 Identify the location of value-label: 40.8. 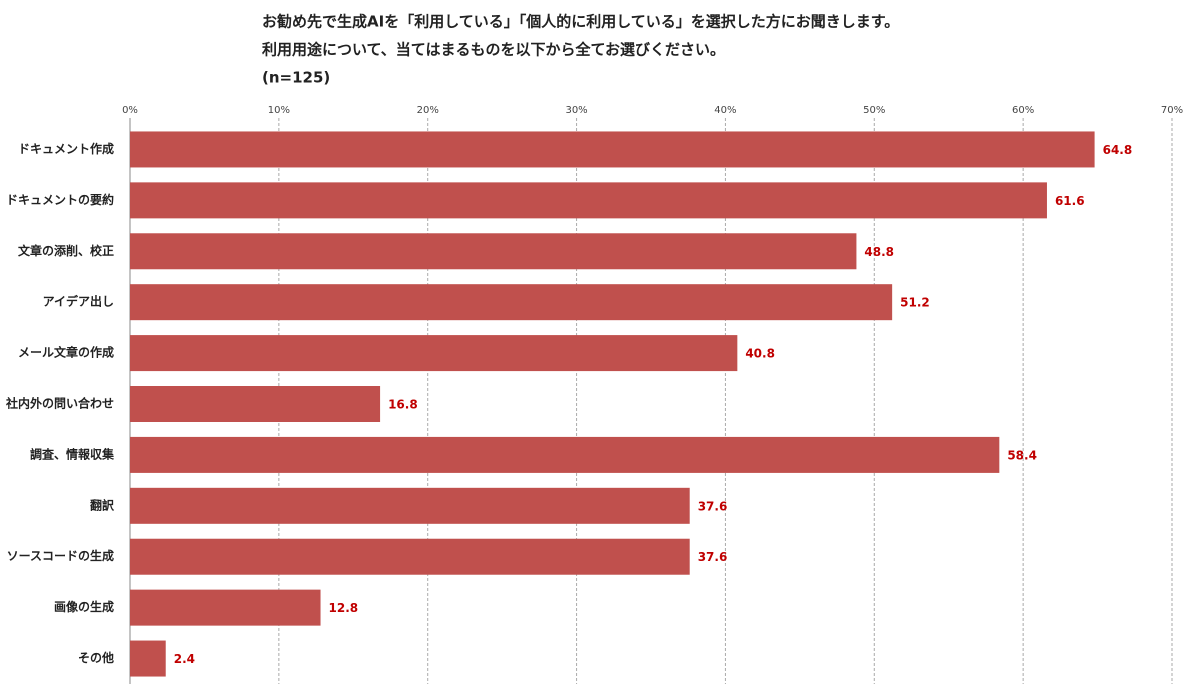
(760, 354).